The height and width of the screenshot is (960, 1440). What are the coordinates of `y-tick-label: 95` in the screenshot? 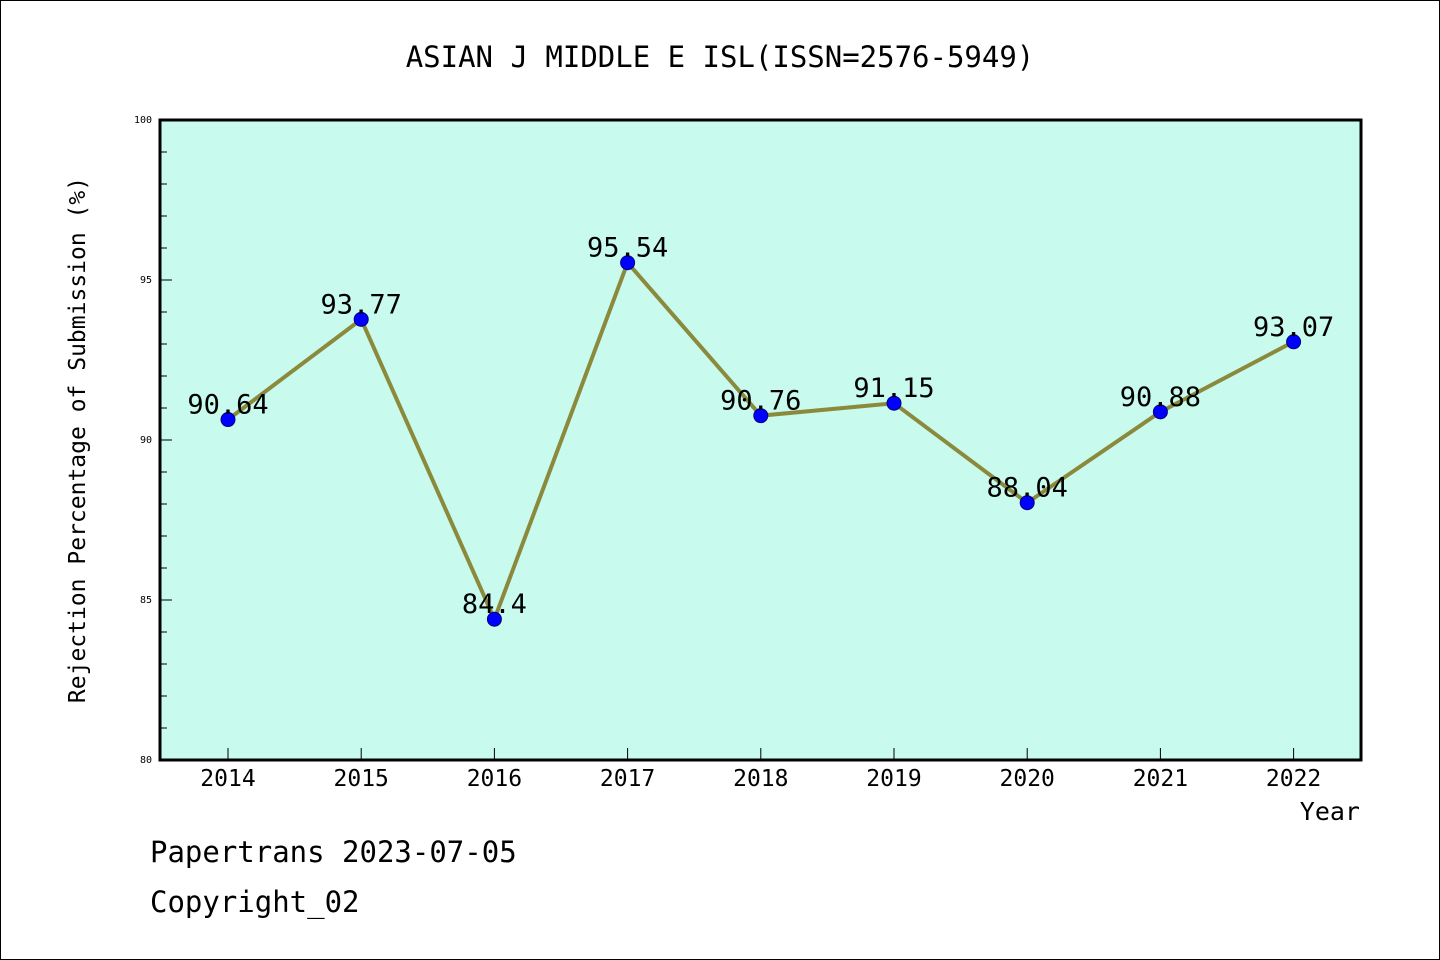 It's located at (146, 280).